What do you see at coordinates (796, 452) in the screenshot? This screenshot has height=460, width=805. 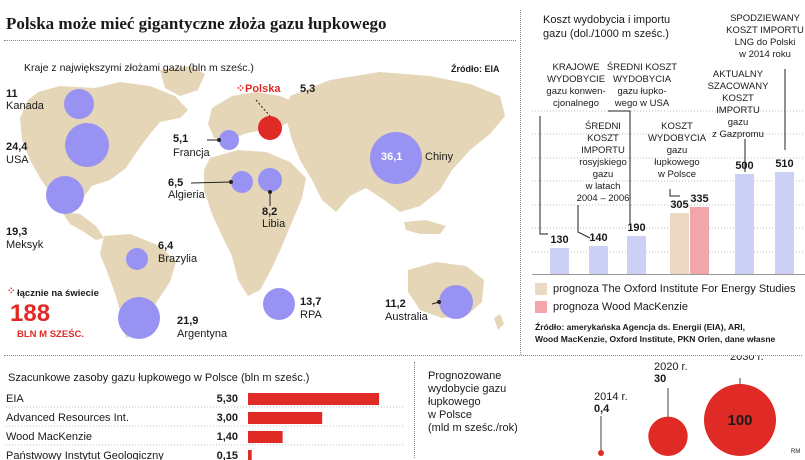 I see `credit: RM` at bounding box center [796, 452].